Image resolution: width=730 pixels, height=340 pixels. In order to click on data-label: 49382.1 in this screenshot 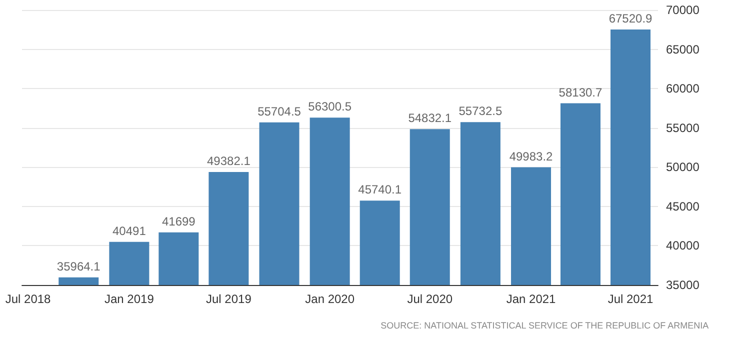, I will do `click(228, 161)`.